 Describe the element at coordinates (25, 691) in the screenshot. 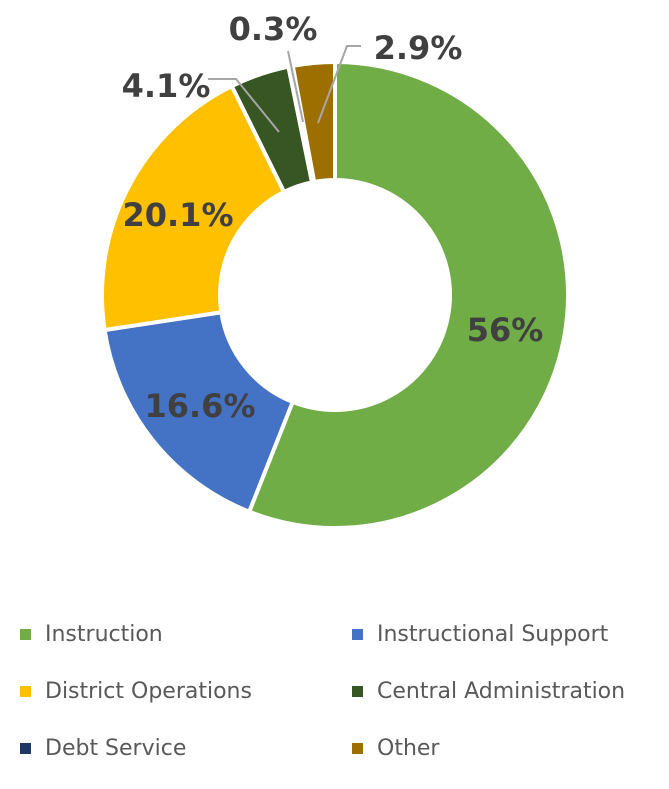

I see `legend-swatch-district-operations` at that location.